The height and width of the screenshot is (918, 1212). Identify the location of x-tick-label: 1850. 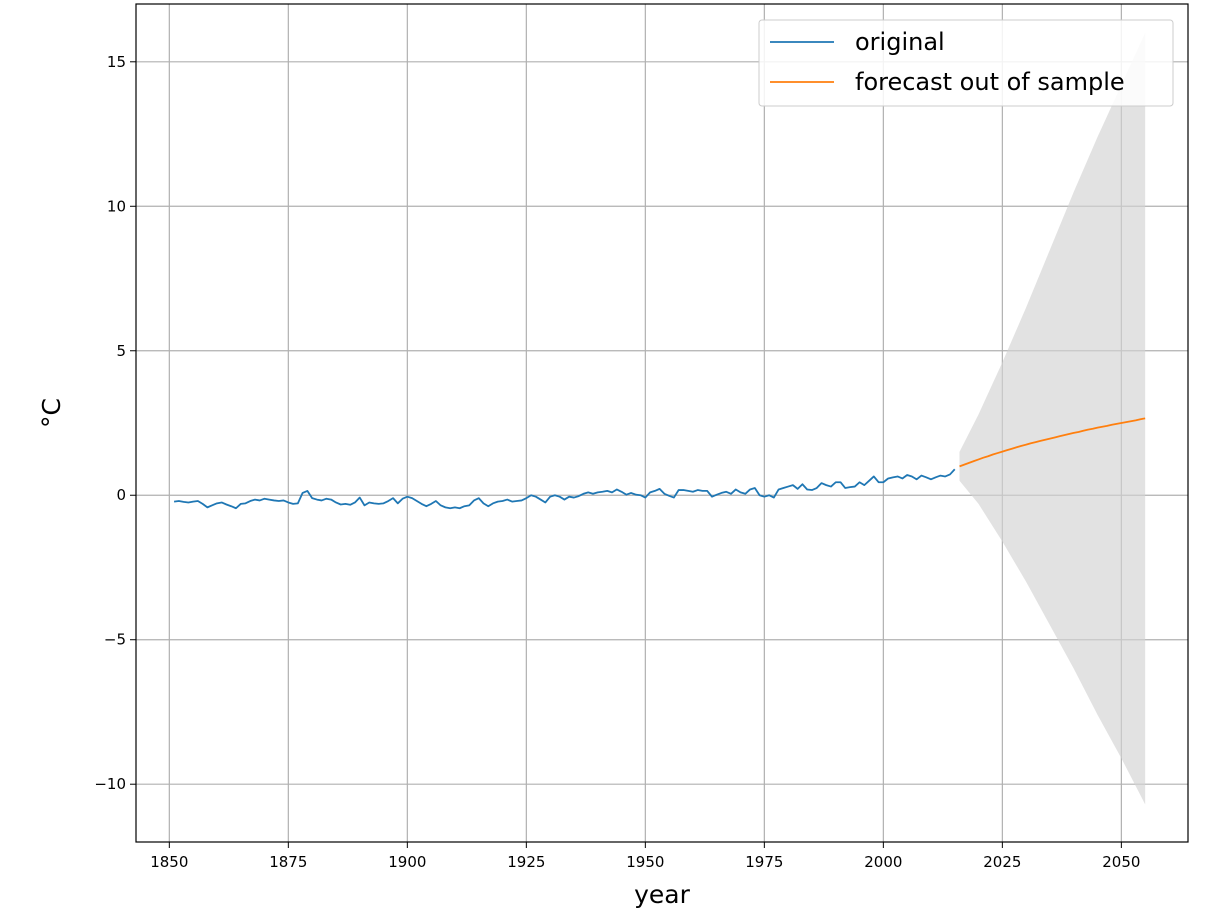
(169, 862).